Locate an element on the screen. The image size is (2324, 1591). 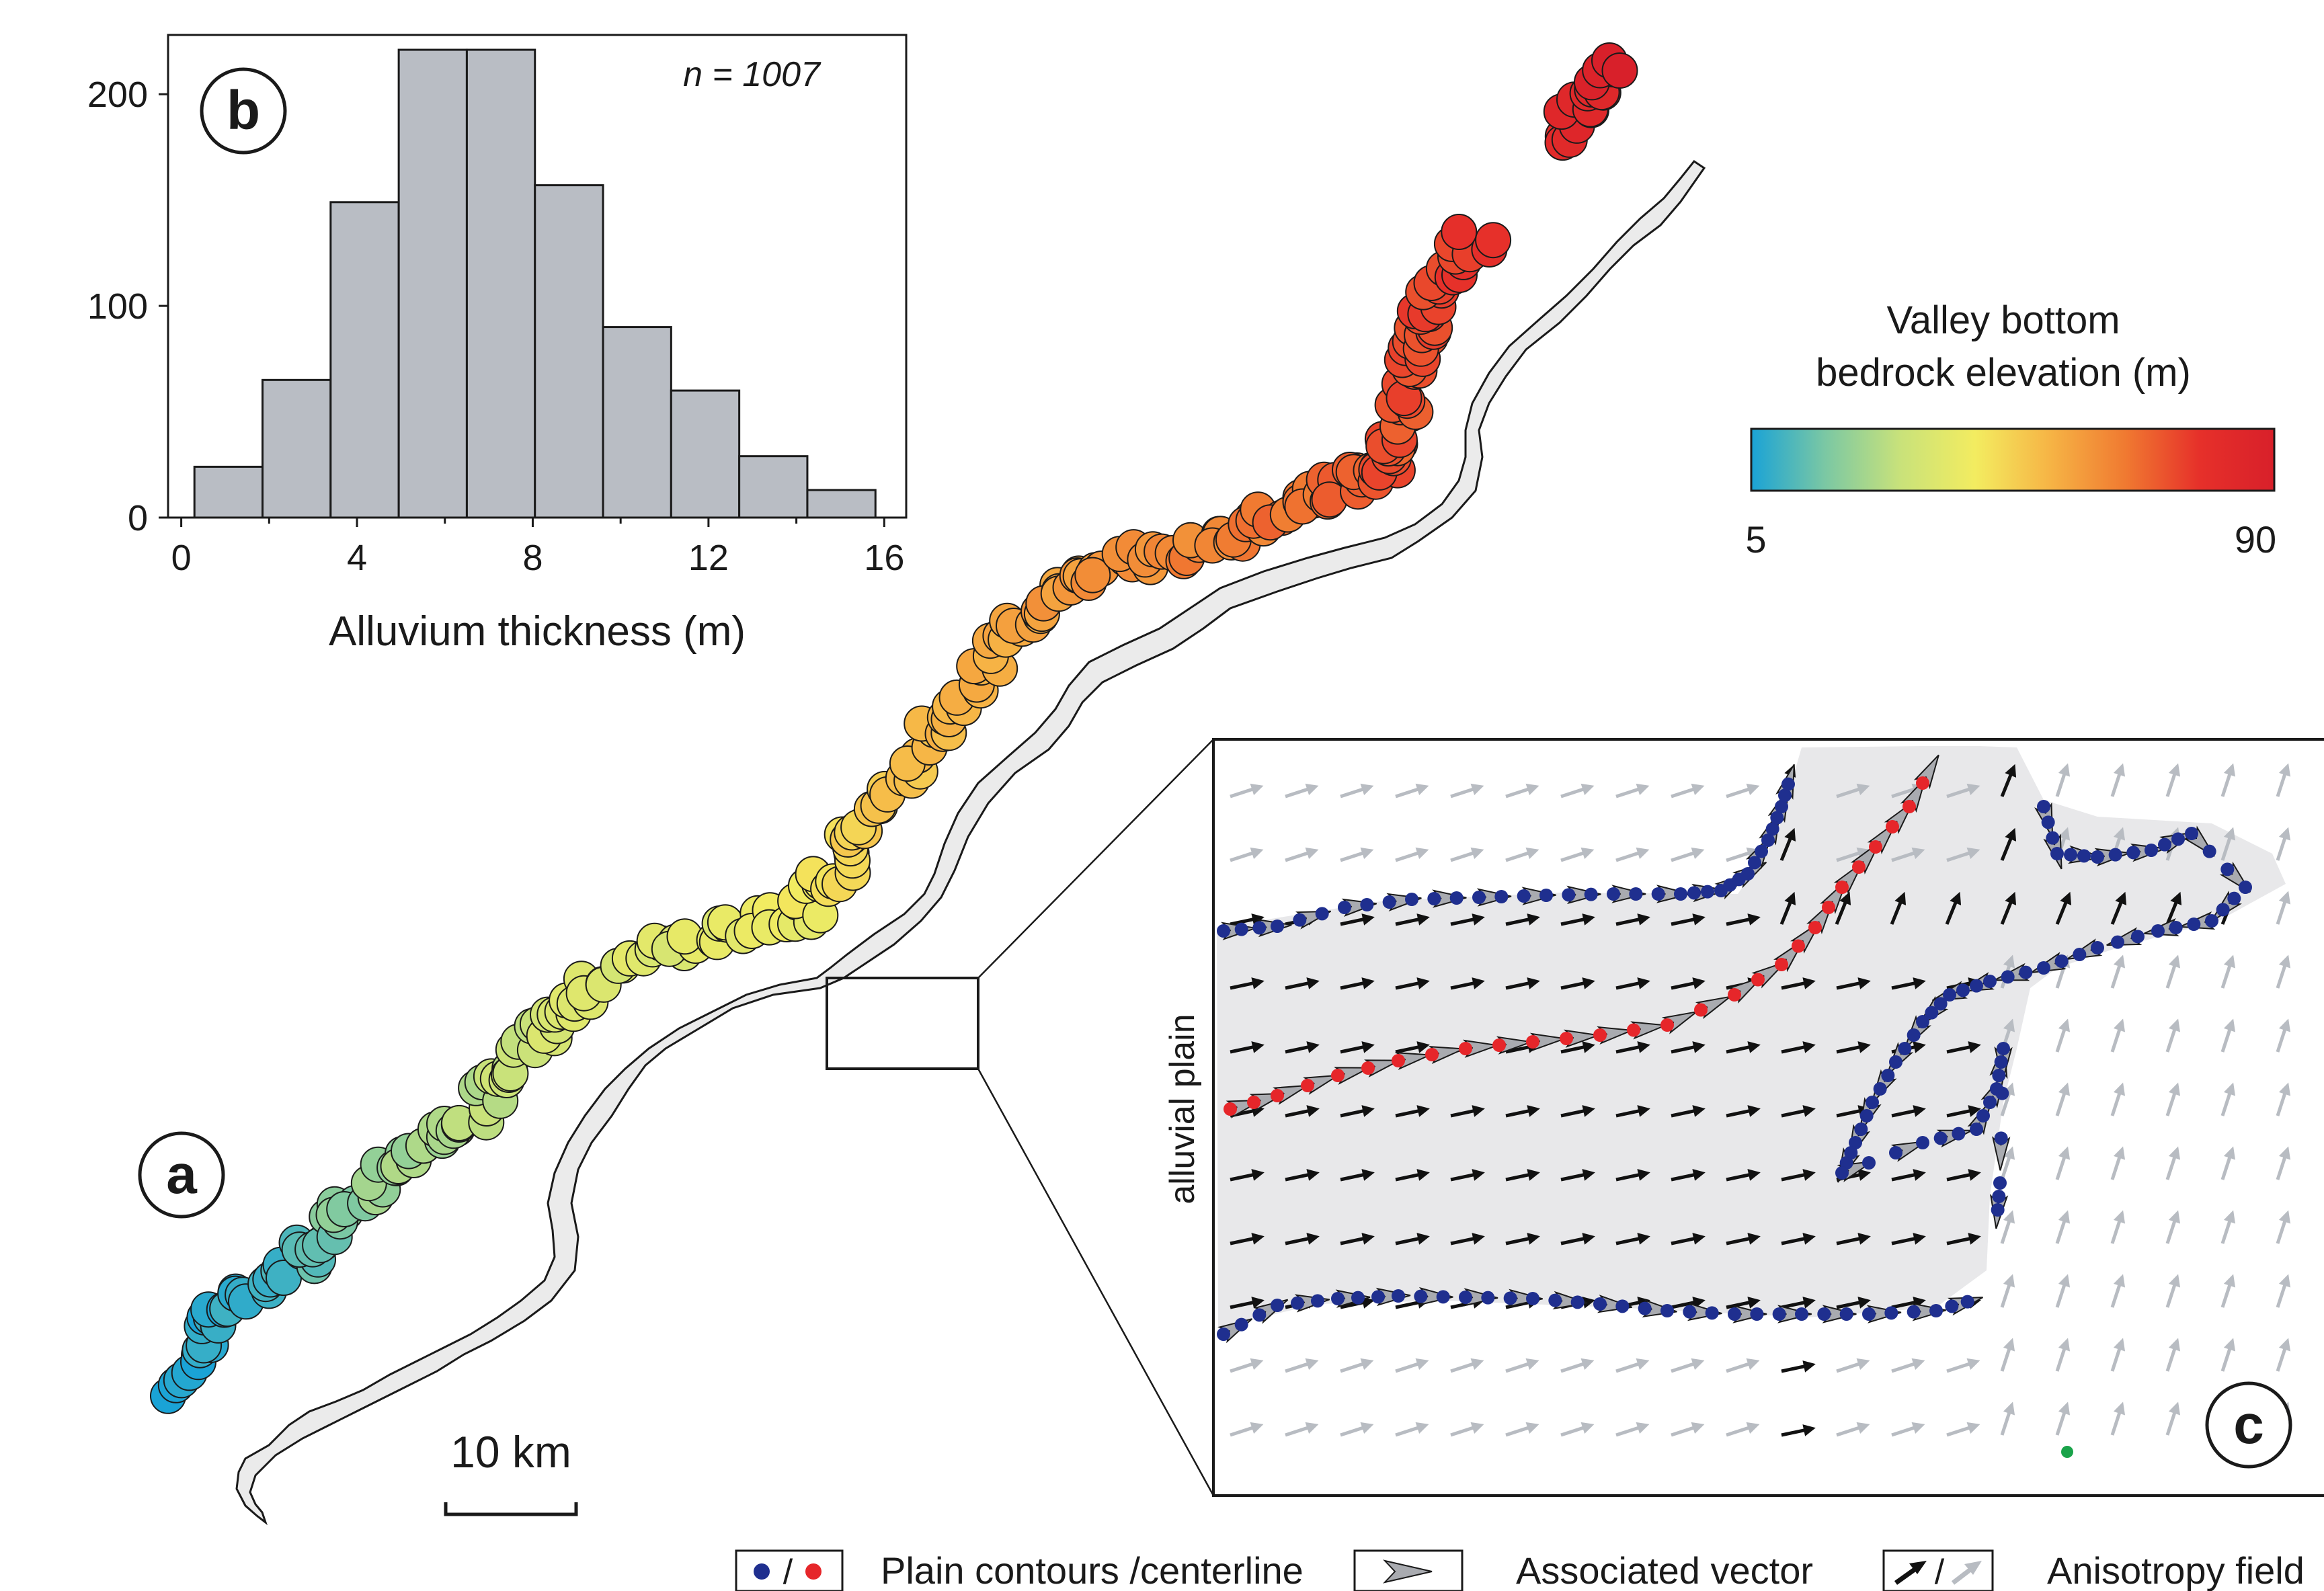
green-marker is located at coordinates (2067, 1452).